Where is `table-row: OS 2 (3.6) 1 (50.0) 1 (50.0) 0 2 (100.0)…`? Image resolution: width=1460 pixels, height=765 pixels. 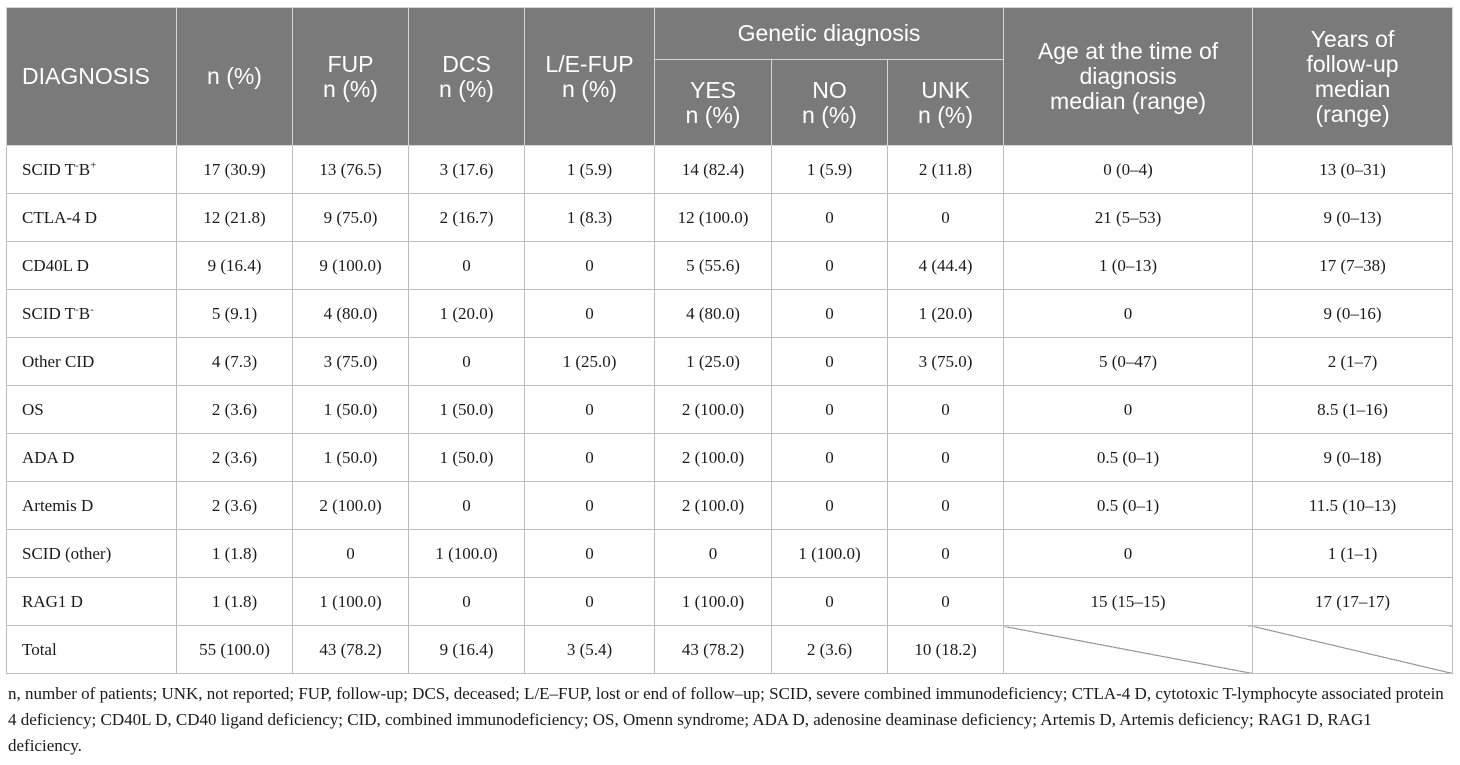
table-row: OS 2 (3.6) 1 (50.0) 1 (50.0) 0 2 (100.0)… is located at coordinates (730, 409).